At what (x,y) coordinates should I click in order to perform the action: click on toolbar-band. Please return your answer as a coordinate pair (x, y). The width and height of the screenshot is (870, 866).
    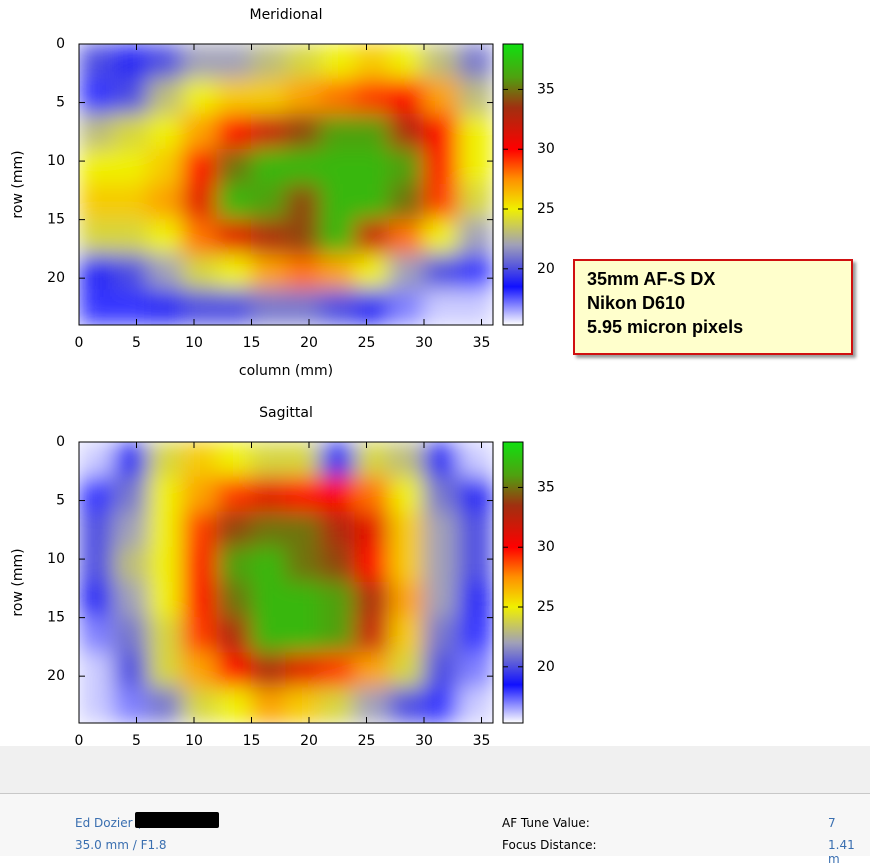
    Looking at the image, I should click on (435, 770).